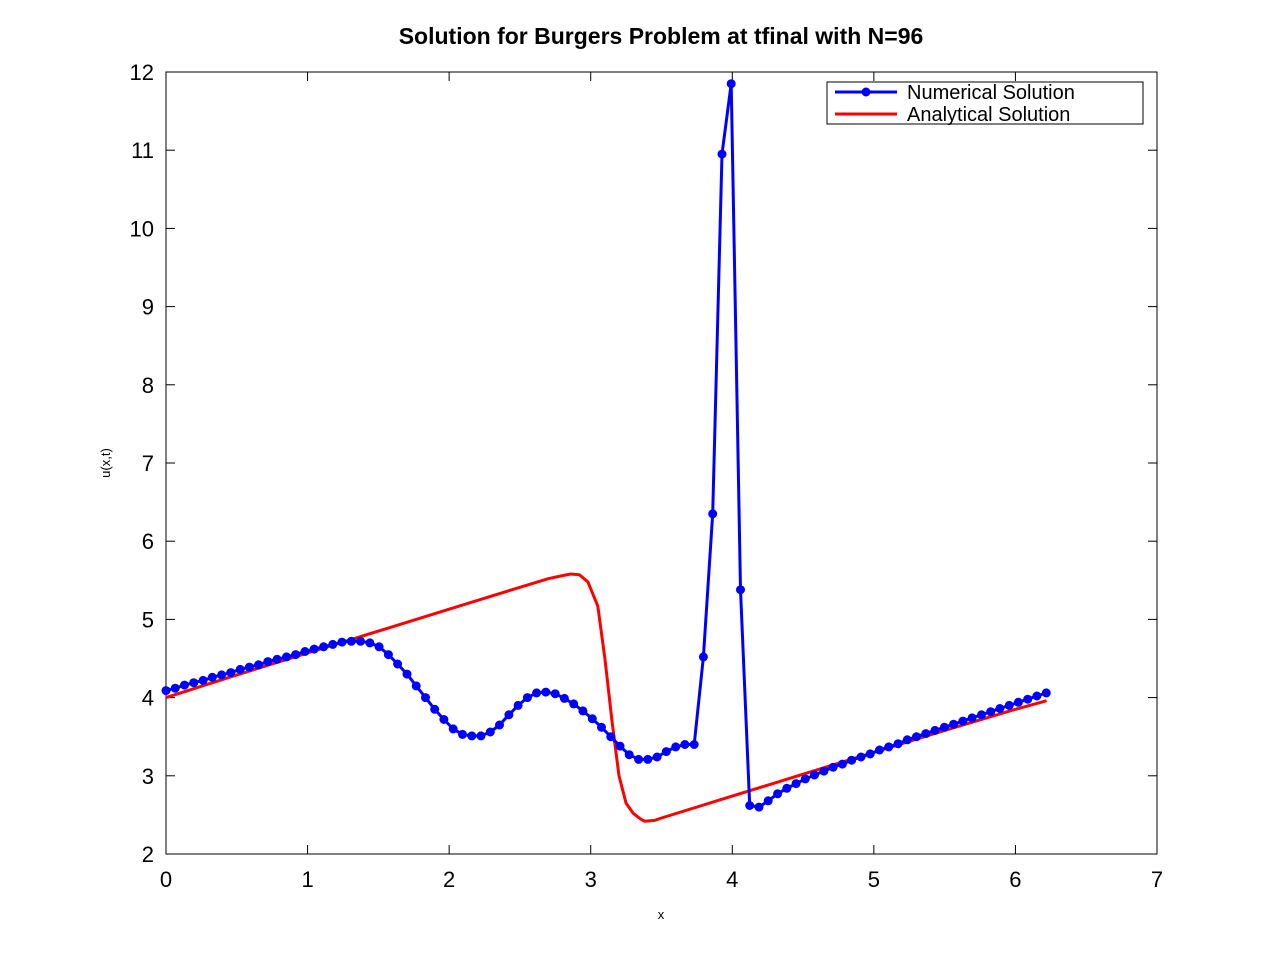  Describe the element at coordinates (991, 93) in the screenshot. I see `legend-label-numerical: Numerical Solution` at that location.